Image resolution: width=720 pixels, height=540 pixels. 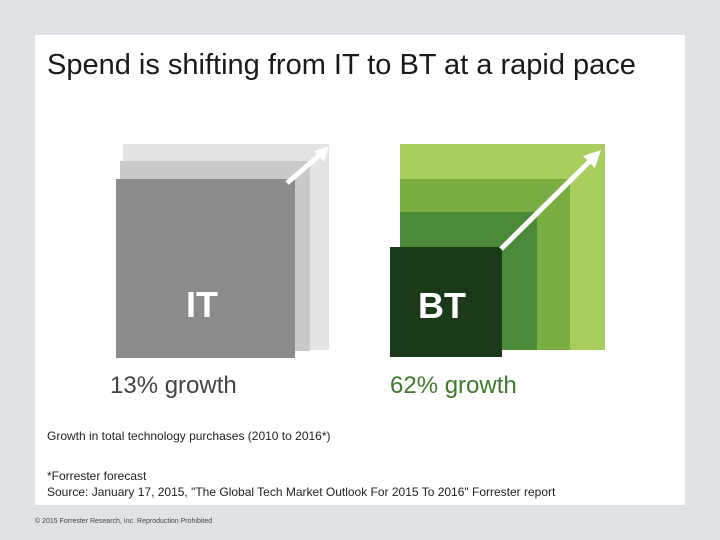 I want to click on bt-growth-text: 62% growth, so click(x=453, y=385).